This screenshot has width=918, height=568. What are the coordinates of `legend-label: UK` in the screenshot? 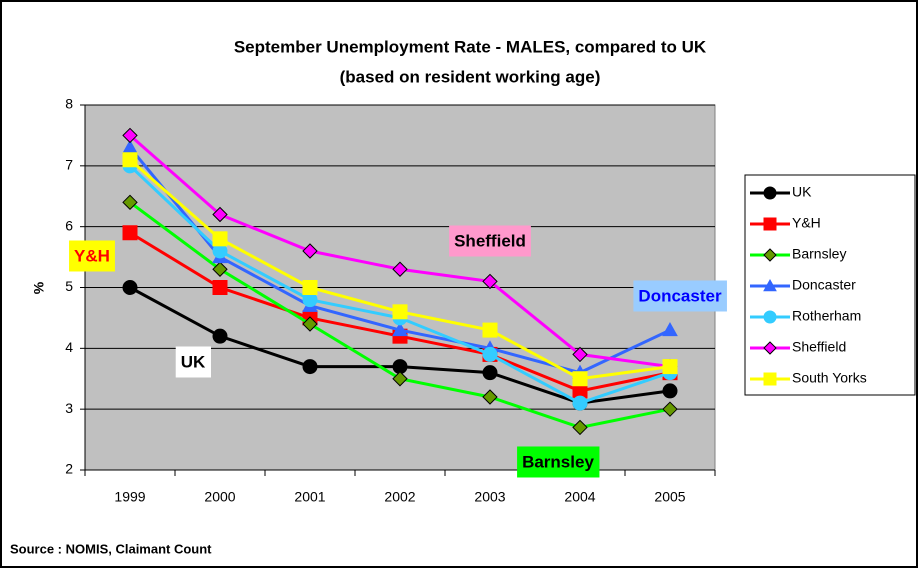 It's located at (802, 192).